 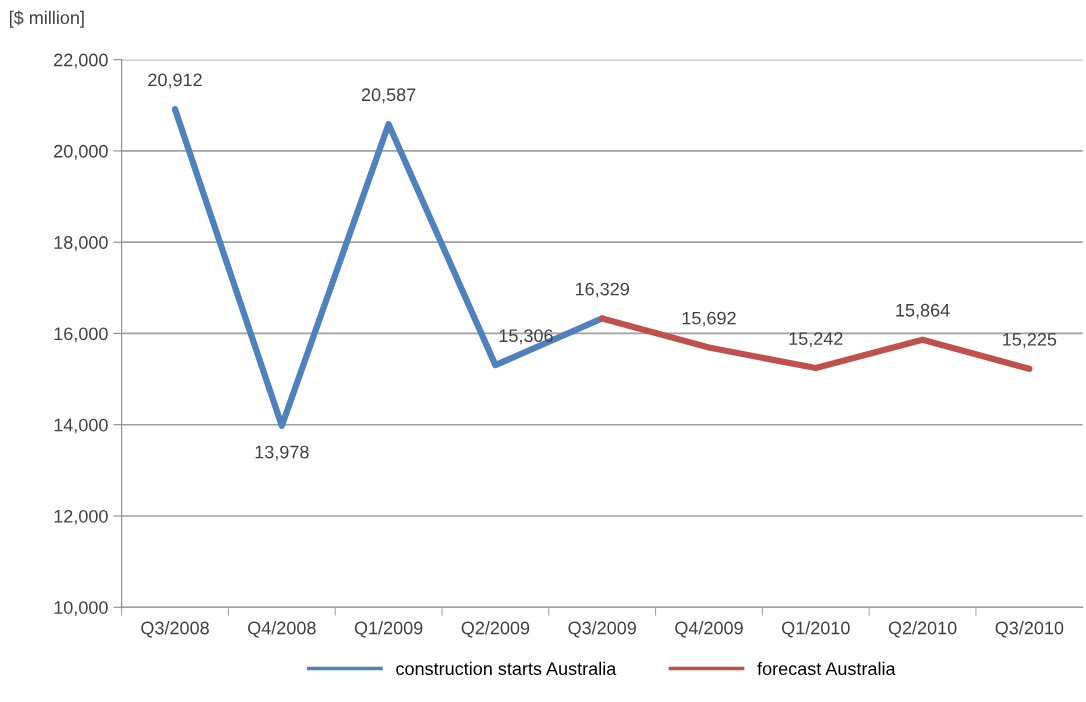 What do you see at coordinates (602, 629) in the screenshot?
I see `x-tick-label: Q3/2009` at bounding box center [602, 629].